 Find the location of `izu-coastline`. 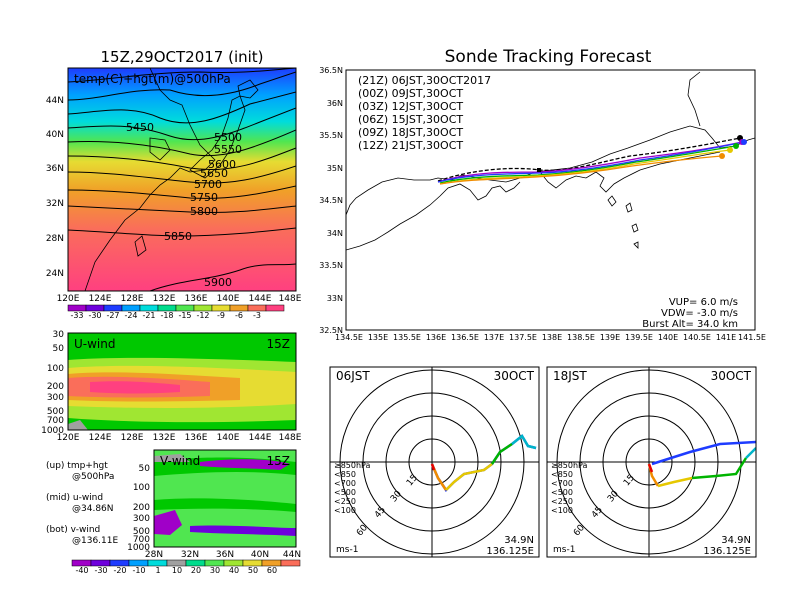

izu-coastline is located at coordinates (630, 172).